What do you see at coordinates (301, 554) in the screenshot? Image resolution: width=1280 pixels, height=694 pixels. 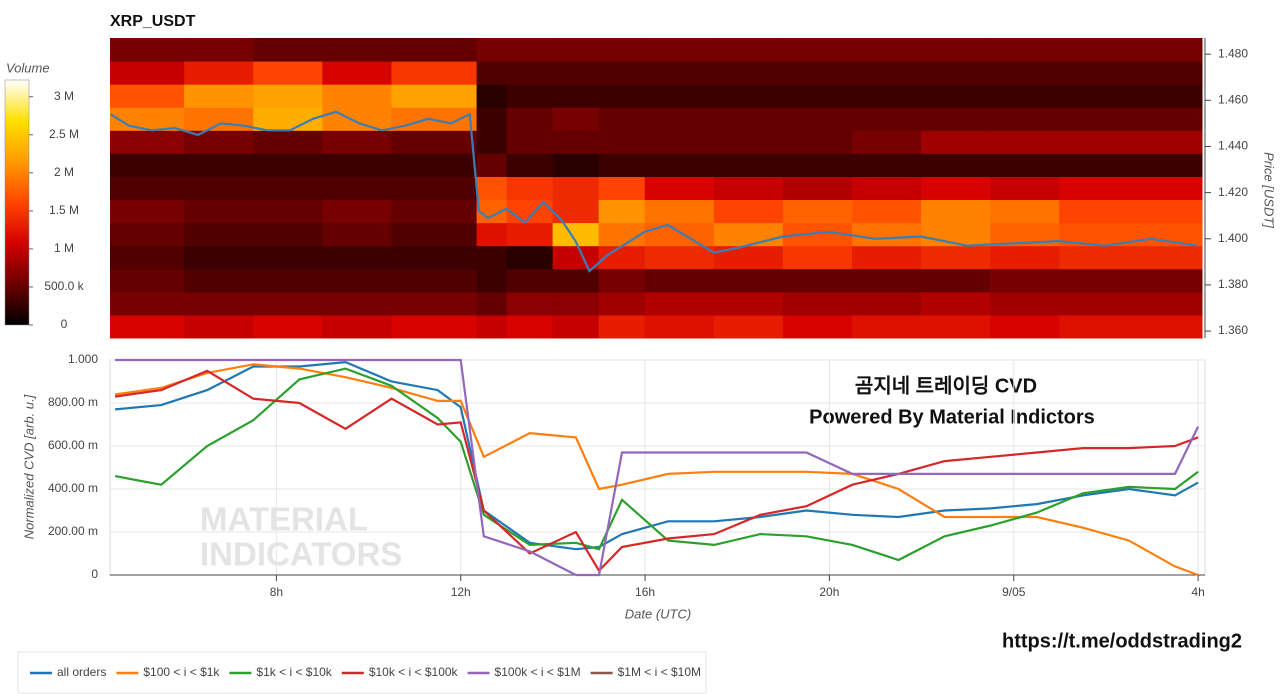 I see `watermark: INDICATORS` at bounding box center [301, 554].